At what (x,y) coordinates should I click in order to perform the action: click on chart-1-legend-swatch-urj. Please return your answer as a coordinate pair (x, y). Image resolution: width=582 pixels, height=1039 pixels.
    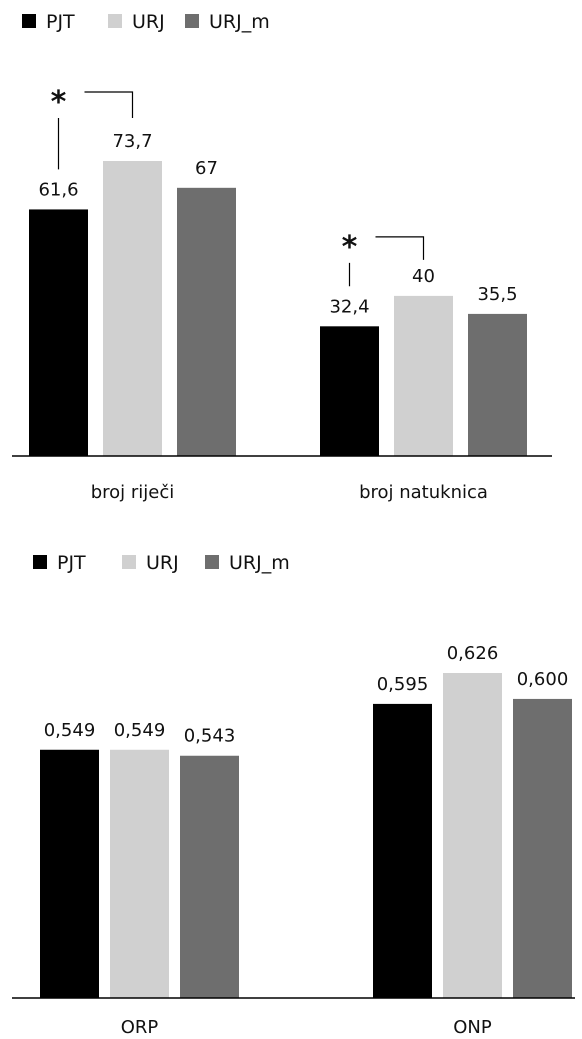
    Looking at the image, I should click on (115, 21).